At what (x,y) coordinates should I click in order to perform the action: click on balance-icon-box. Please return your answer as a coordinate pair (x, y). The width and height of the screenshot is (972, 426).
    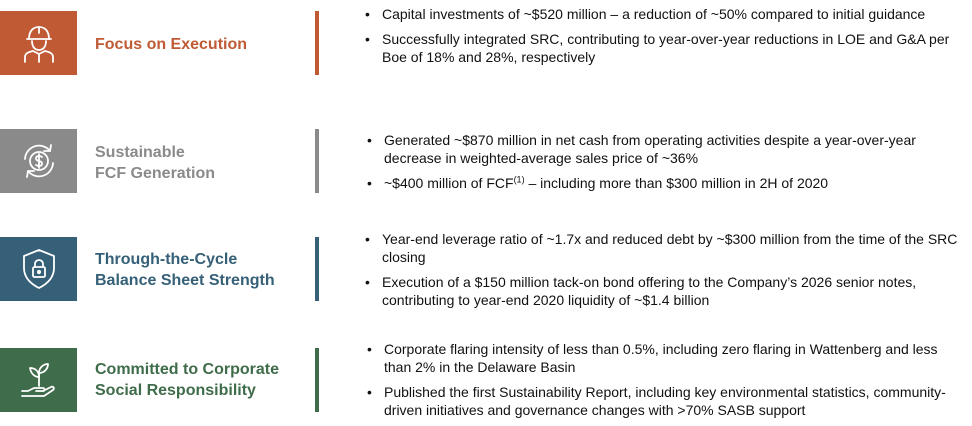
    Looking at the image, I should click on (38, 269).